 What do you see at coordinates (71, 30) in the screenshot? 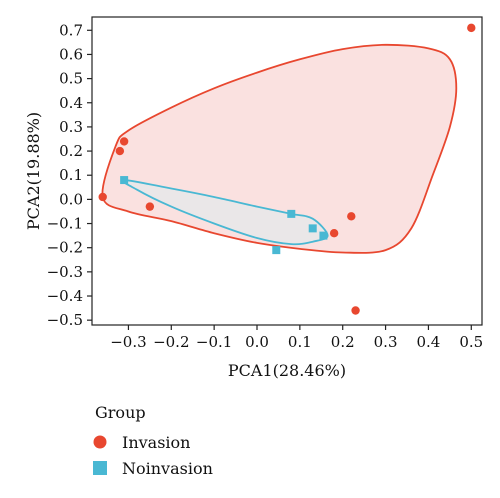
I see `y-tick-label: 0.7` at bounding box center [71, 30].